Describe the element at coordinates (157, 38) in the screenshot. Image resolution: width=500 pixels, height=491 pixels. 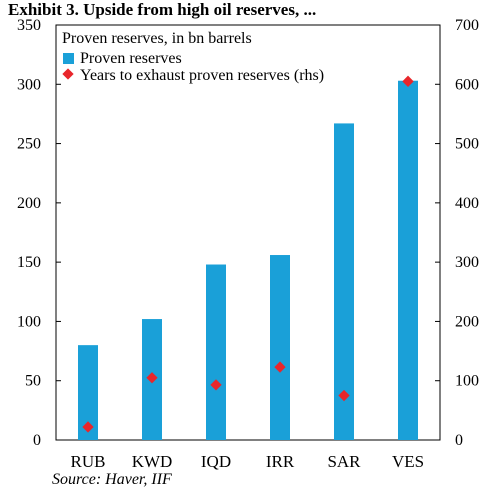
I see `legend-title: Proven reserves, in bn barrels` at that location.